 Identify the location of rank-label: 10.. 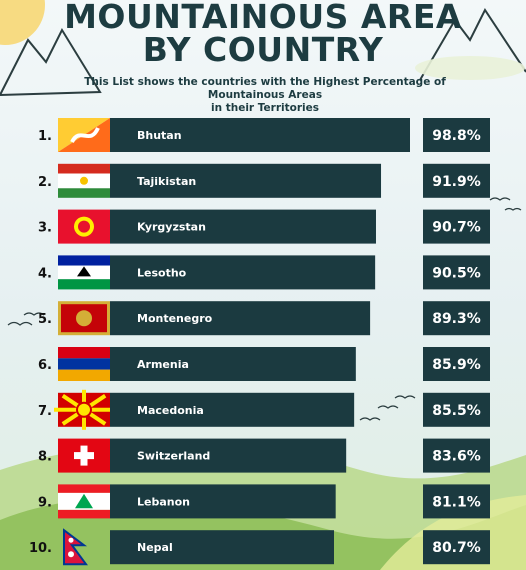
(40, 548).